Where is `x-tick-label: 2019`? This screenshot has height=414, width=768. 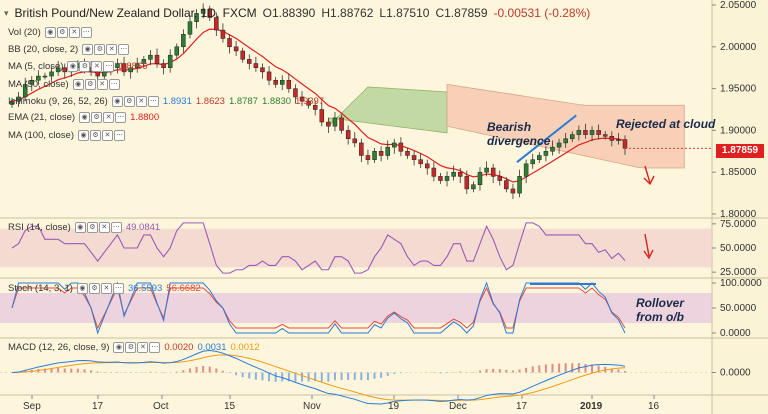 x-tick-label: 2019 is located at coordinates (591, 406).